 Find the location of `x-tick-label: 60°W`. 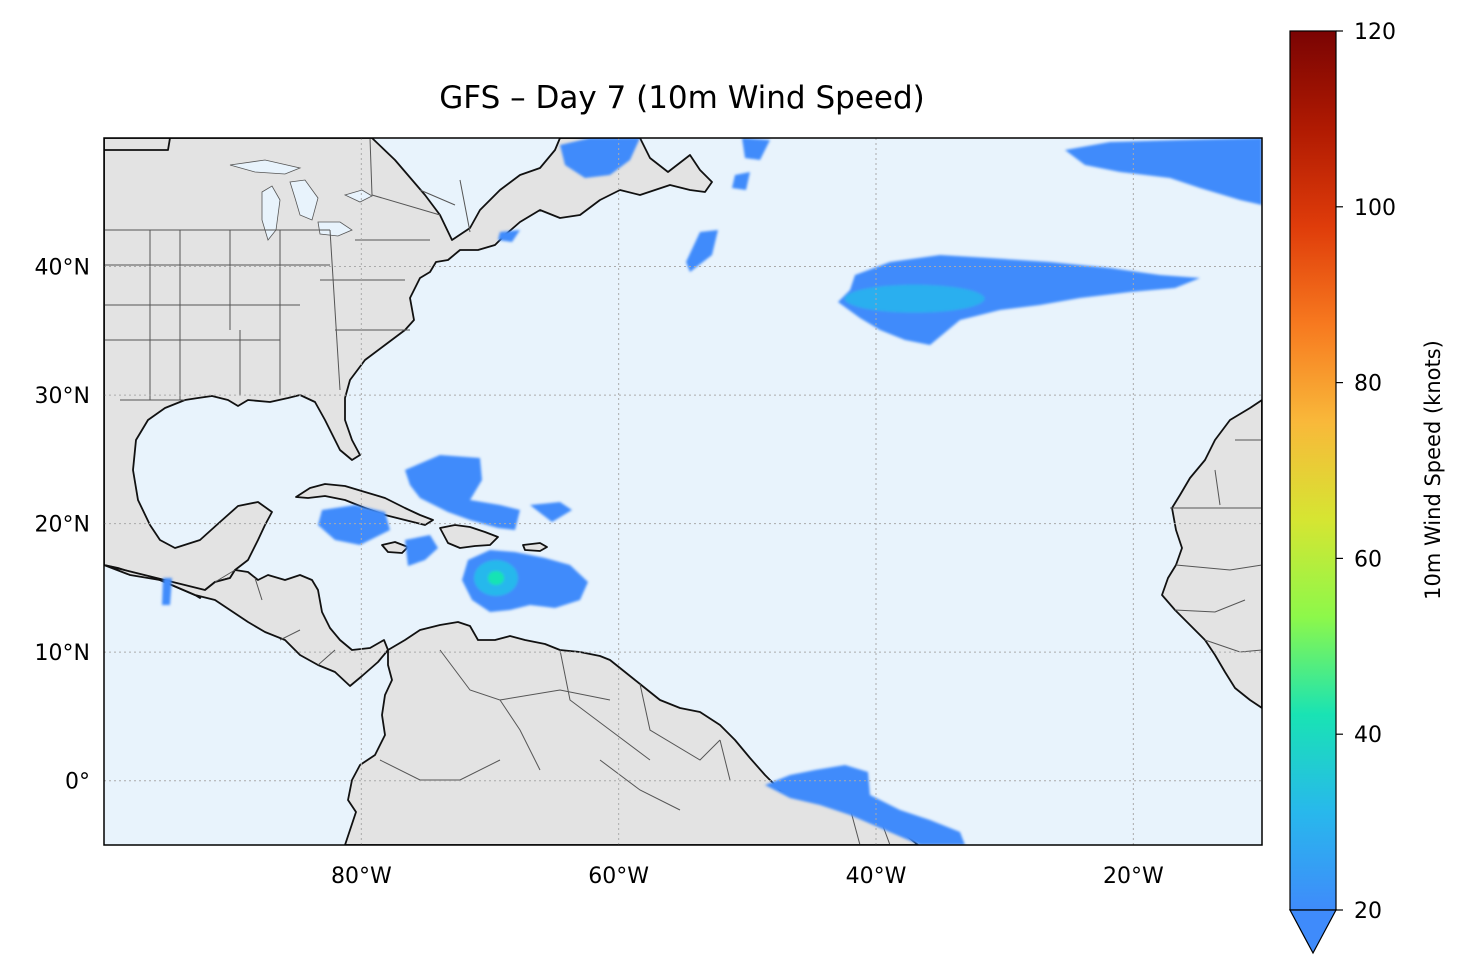

x-tick-label: 60°W is located at coordinates (618, 876).